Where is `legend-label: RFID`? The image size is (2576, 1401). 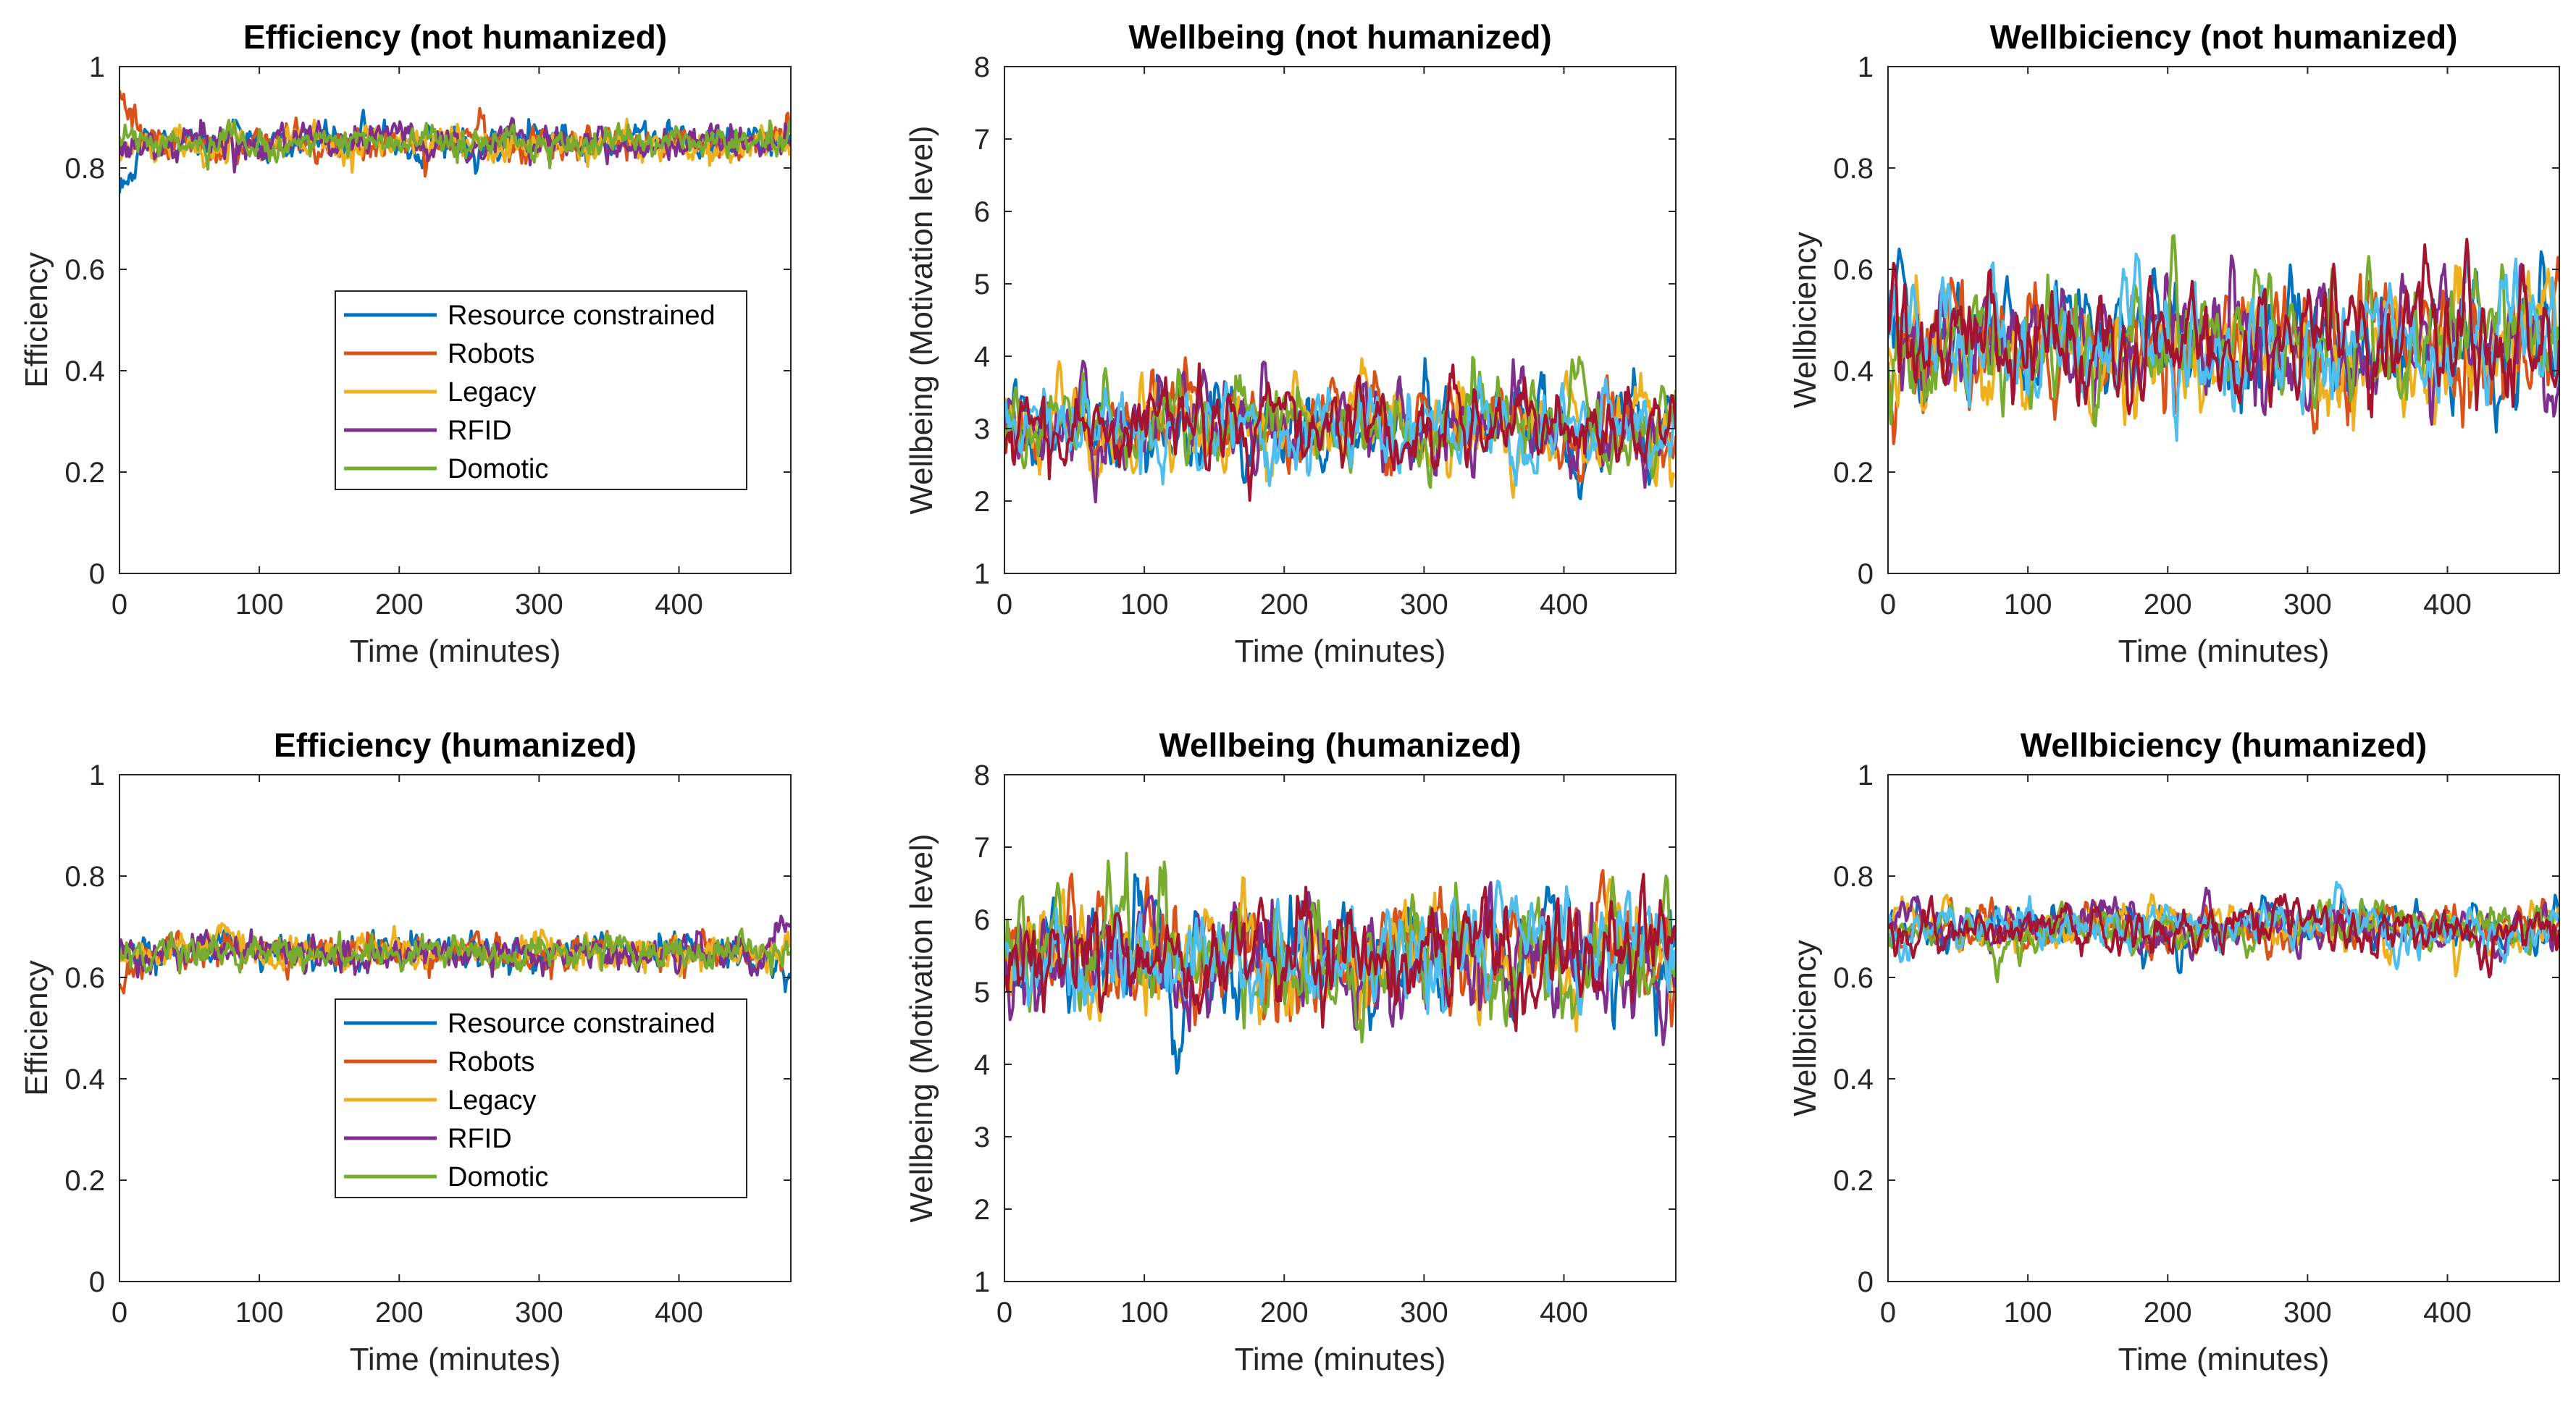
legend-label: RFID is located at coordinates (480, 431).